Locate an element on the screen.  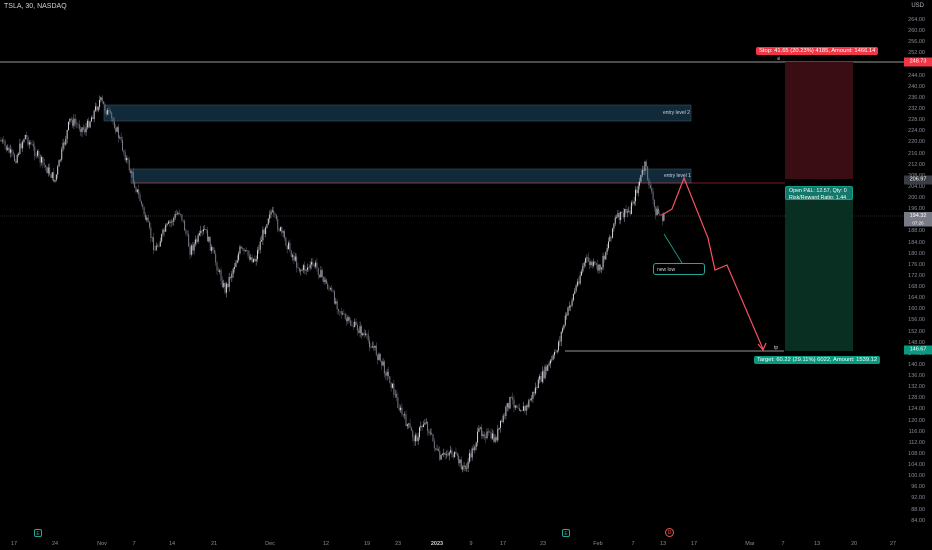
time-tick: Dec is located at coordinates (270, 544).